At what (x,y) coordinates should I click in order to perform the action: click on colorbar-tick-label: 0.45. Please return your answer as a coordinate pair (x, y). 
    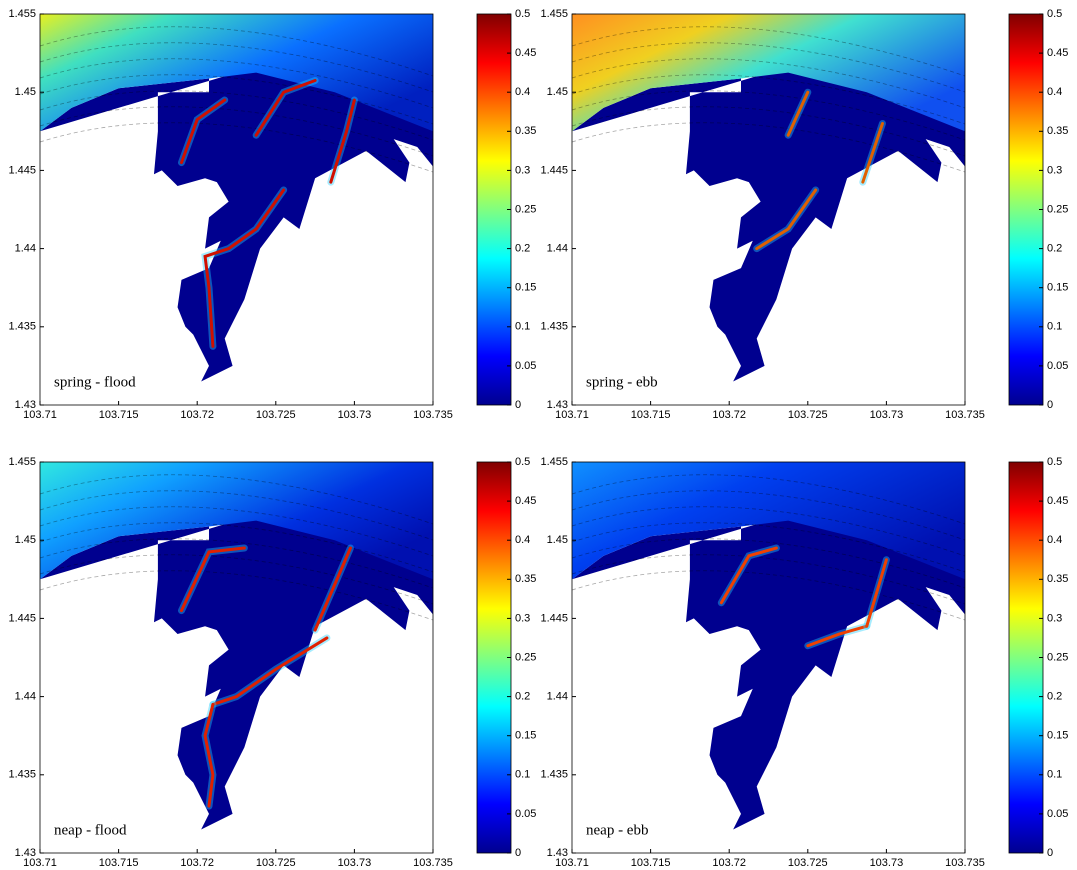
    Looking at the image, I should click on (1057, 501).